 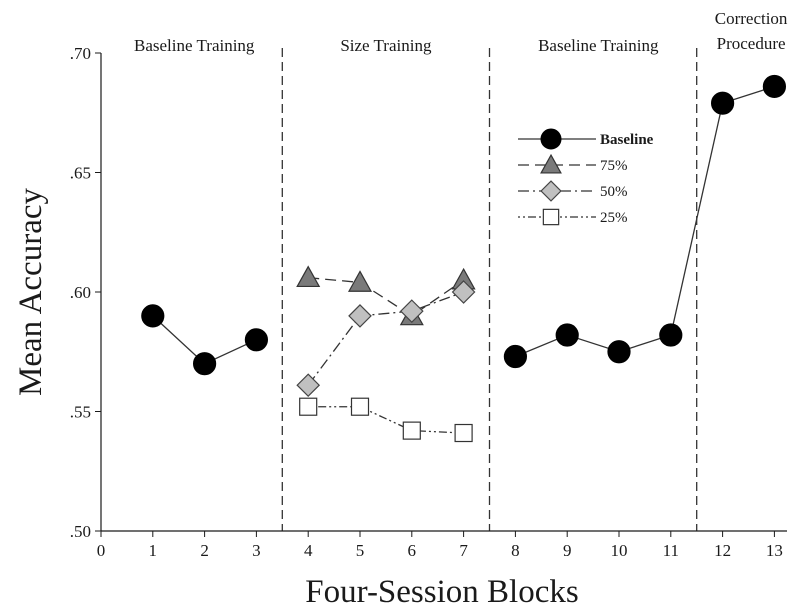 I want to click on x-tick-label: 12, so click(x=722, y=550).